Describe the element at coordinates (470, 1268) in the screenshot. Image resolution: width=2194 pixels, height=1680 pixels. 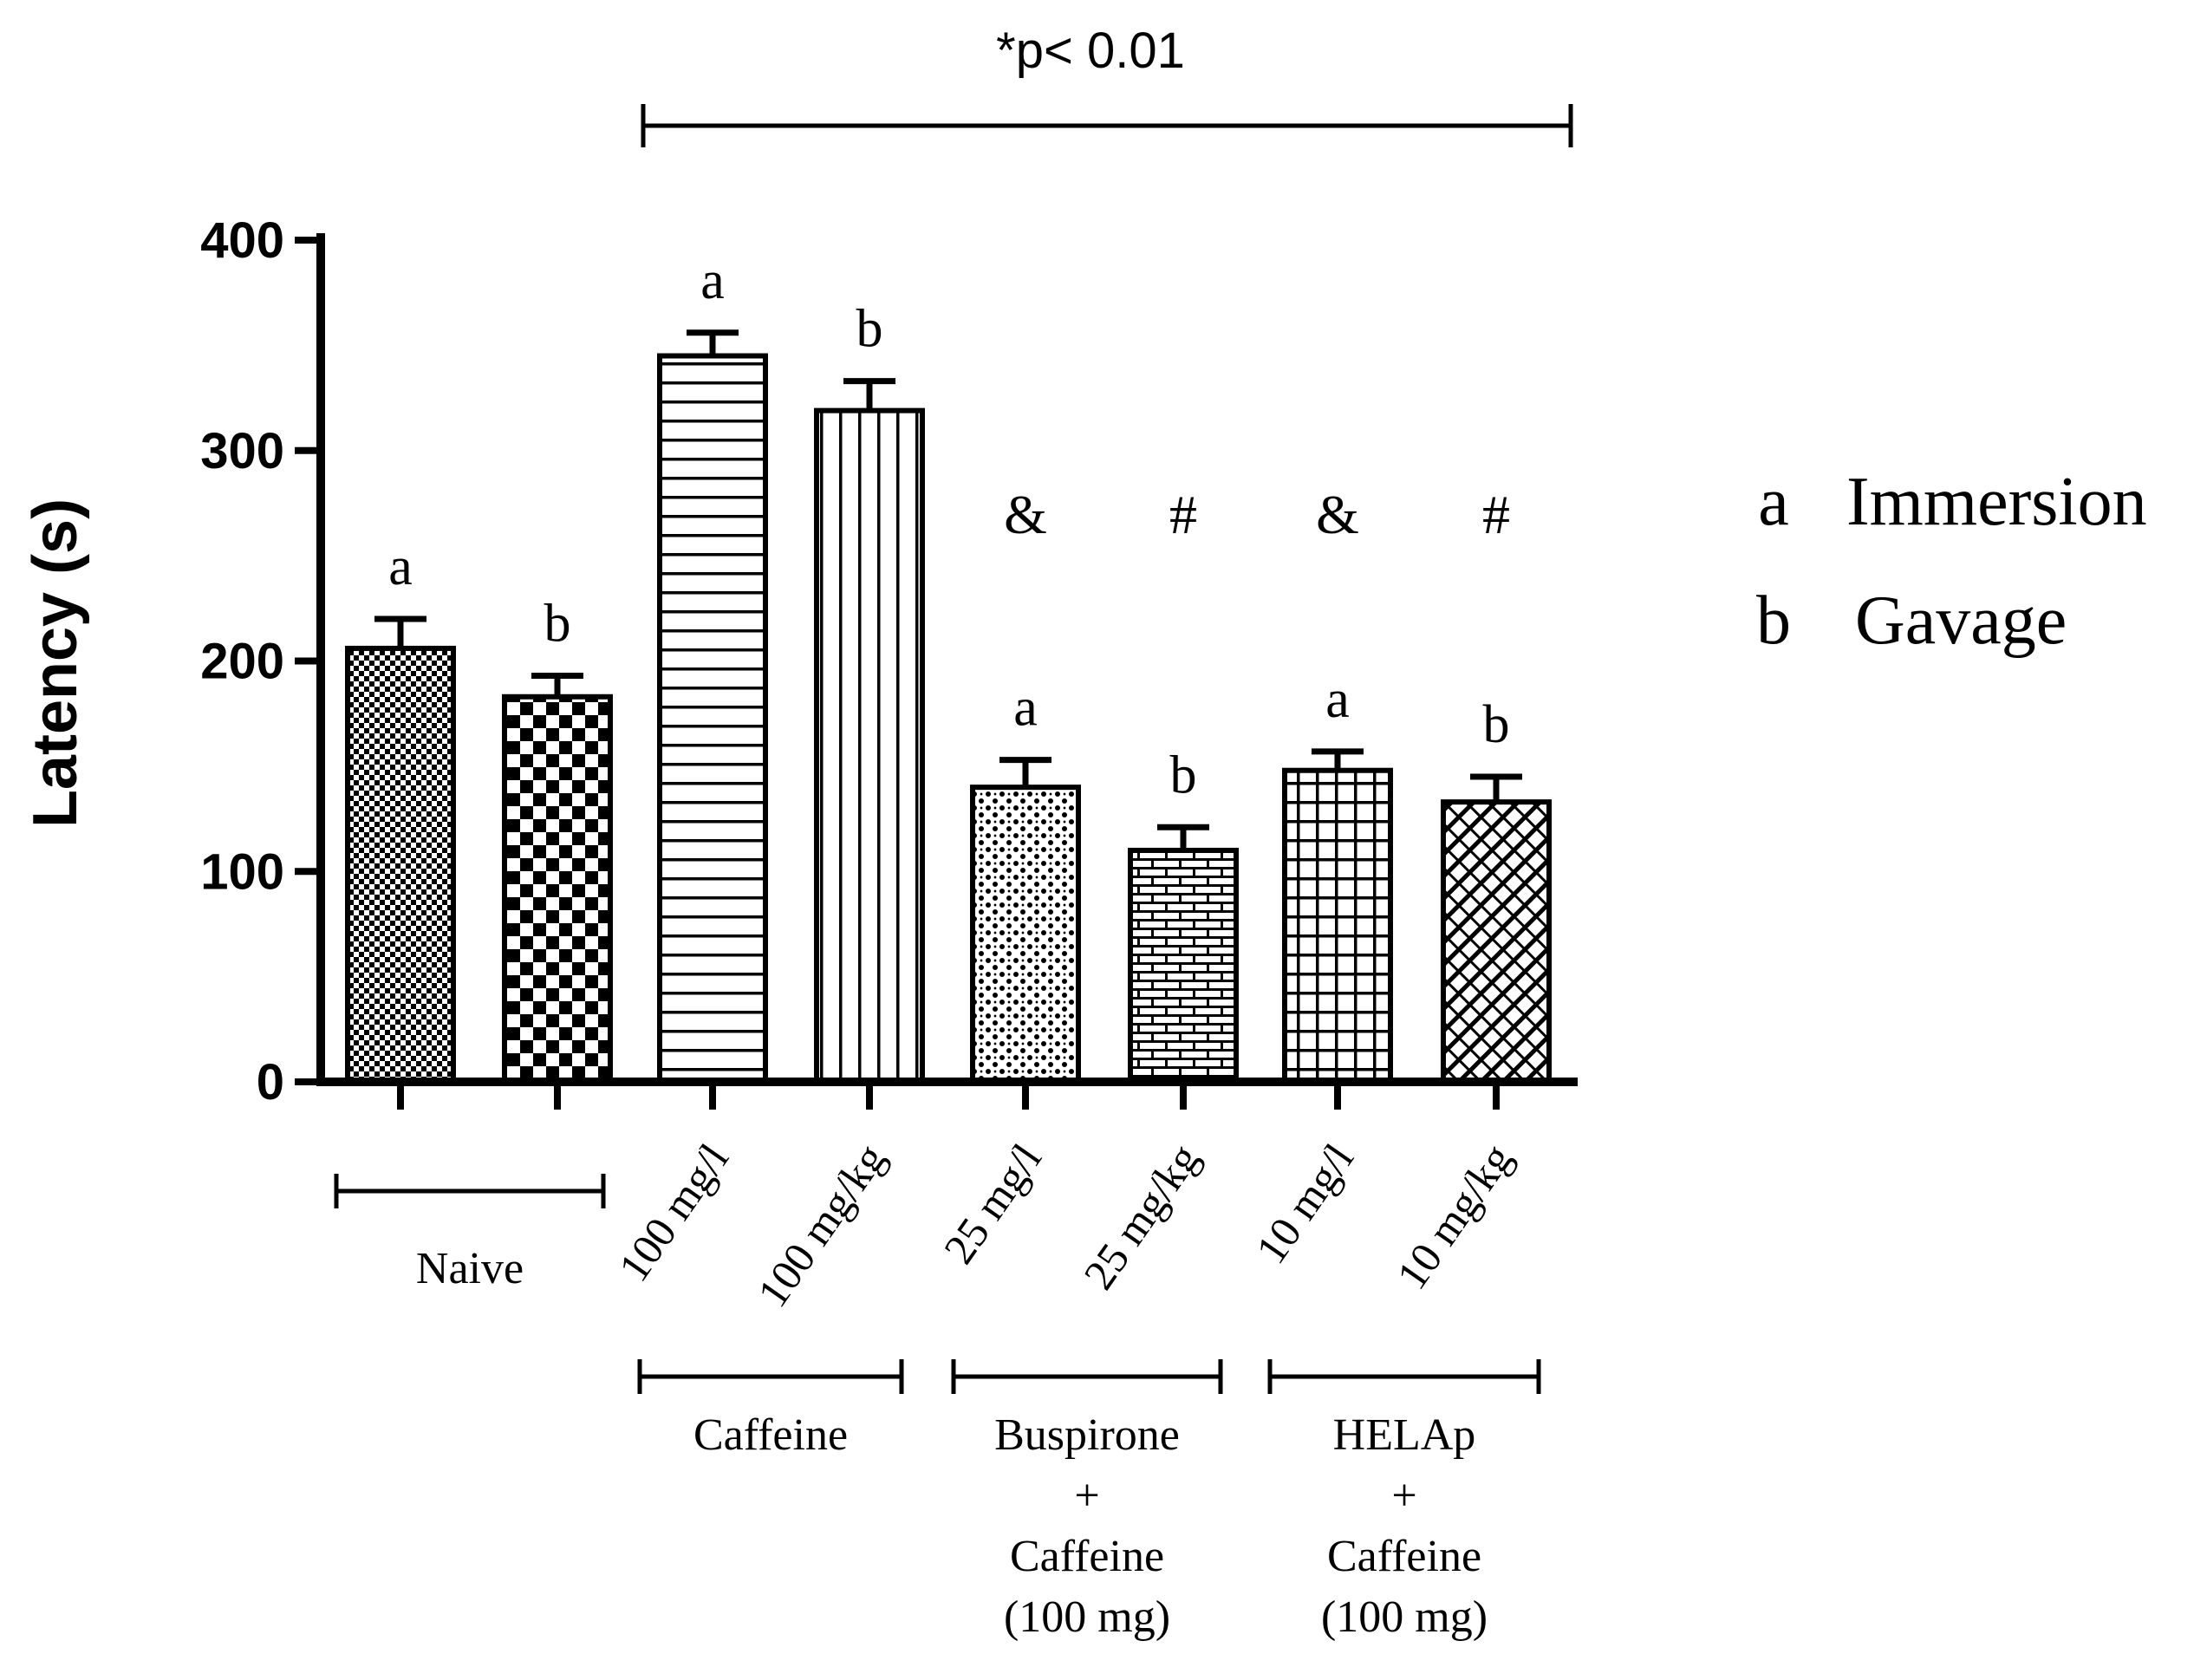
I see `group-label: Naive` at that location.